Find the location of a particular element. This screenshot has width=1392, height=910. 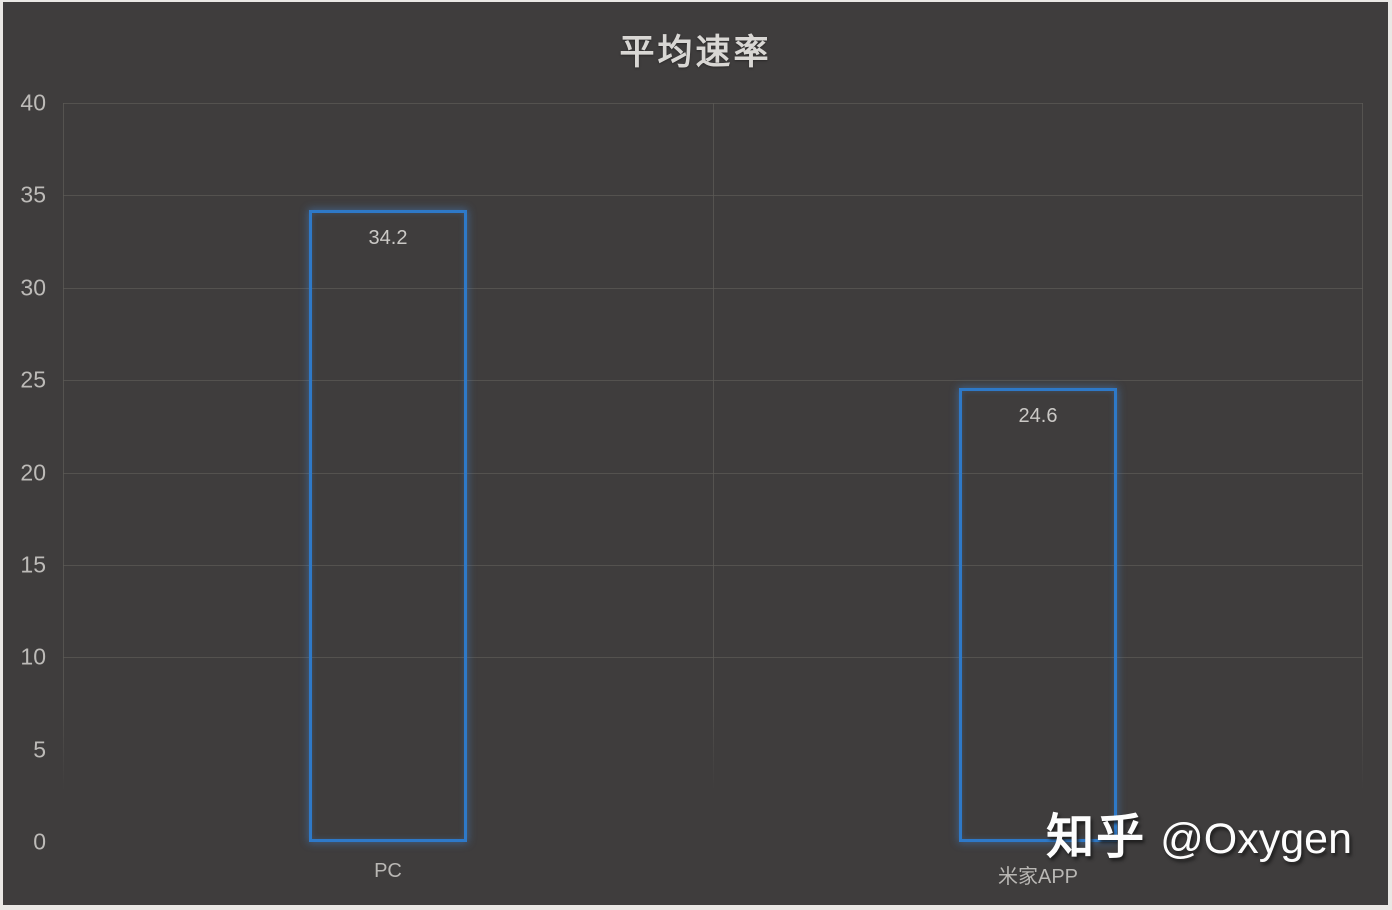

y-axis-tick-label: 10 is located at coordinates (33, 656).